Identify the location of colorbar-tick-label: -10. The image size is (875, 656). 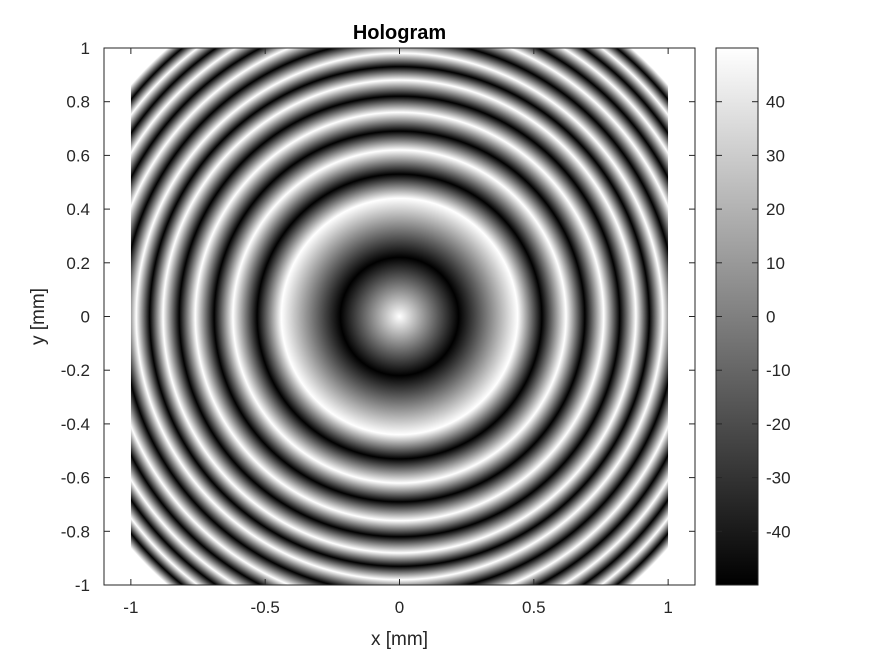
(778, 370).